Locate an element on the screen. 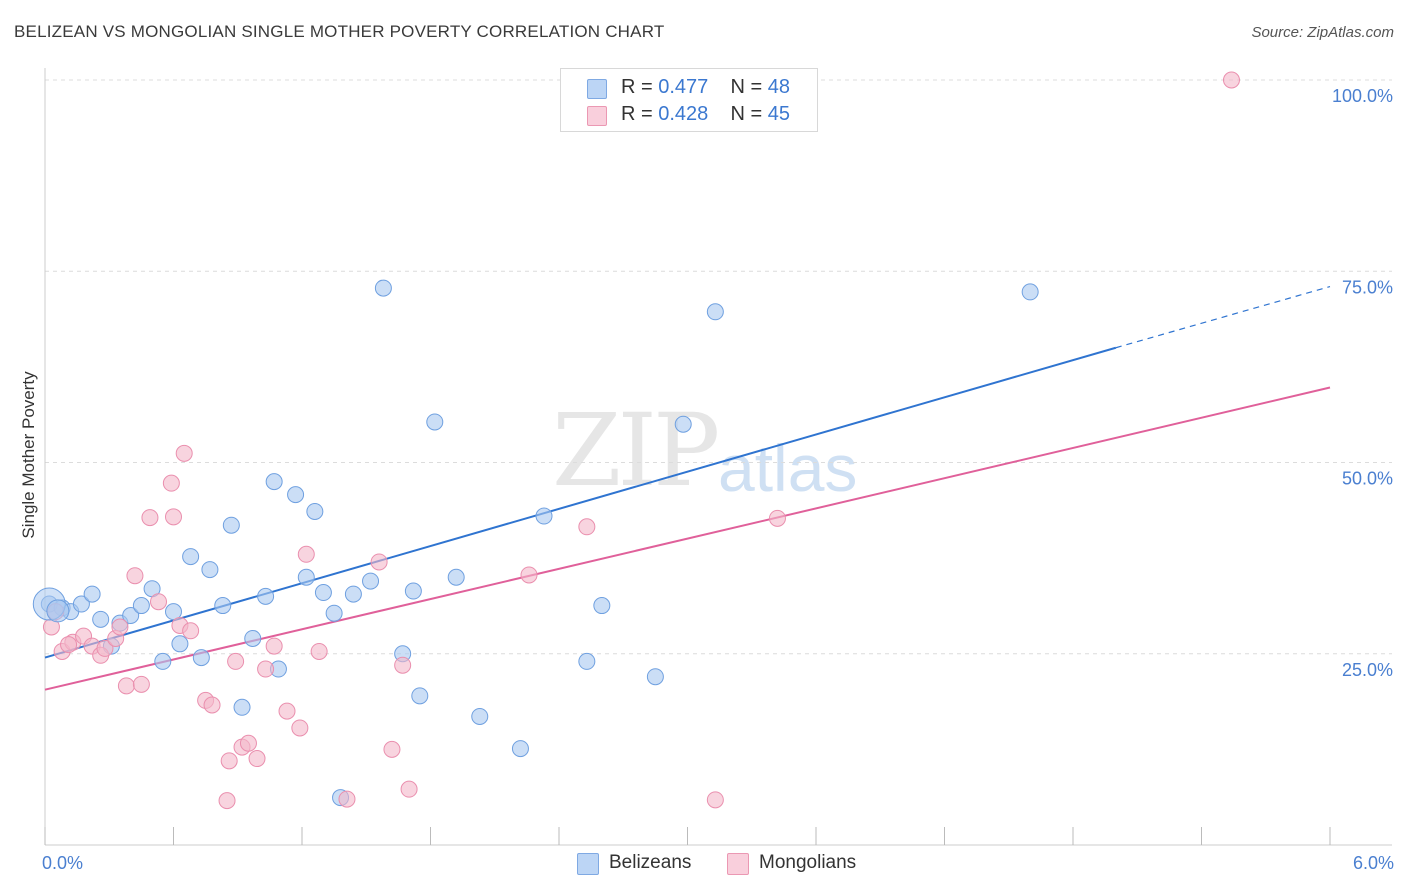 Image resolution: width=1406 pixels, height=892 pixels. legend-r-value: 0.428 is located at coordinates (683, 114).